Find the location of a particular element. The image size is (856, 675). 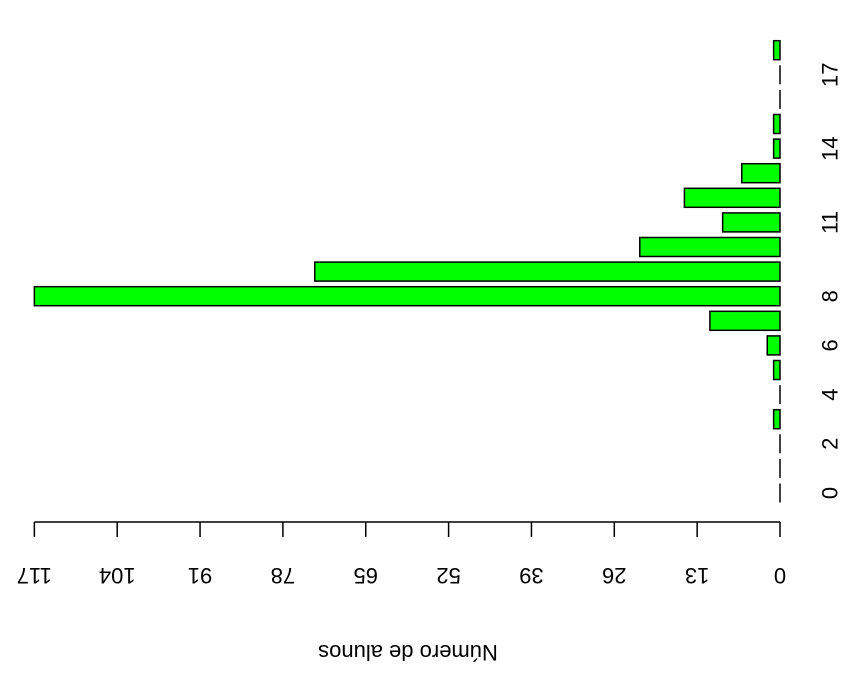

value-tick-label-78: 78 is located at coordinates (283, 575).